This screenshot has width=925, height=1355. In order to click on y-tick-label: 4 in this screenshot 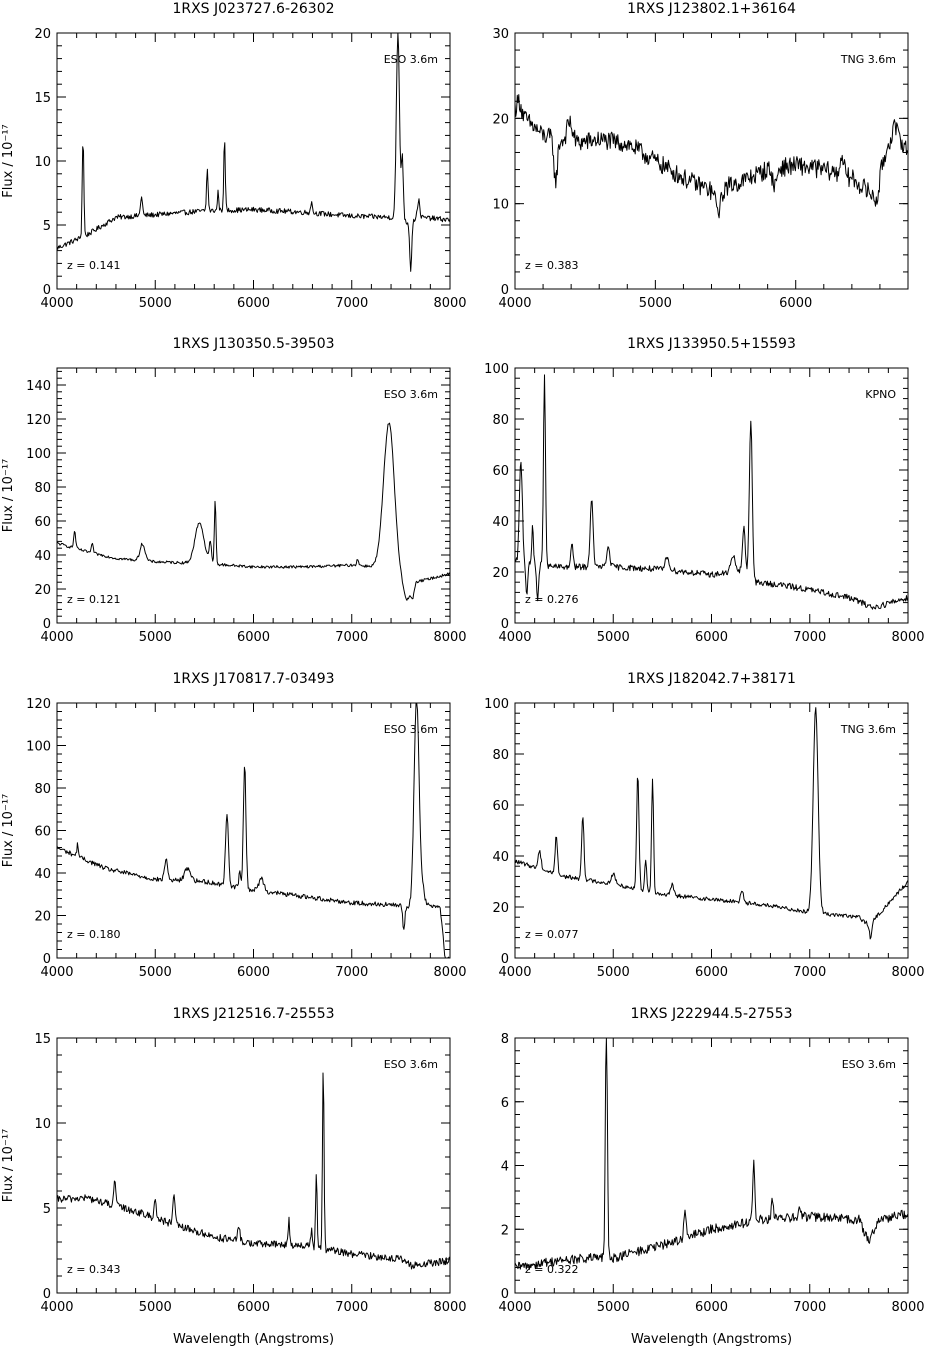, I will do `click(505, 1167)`.